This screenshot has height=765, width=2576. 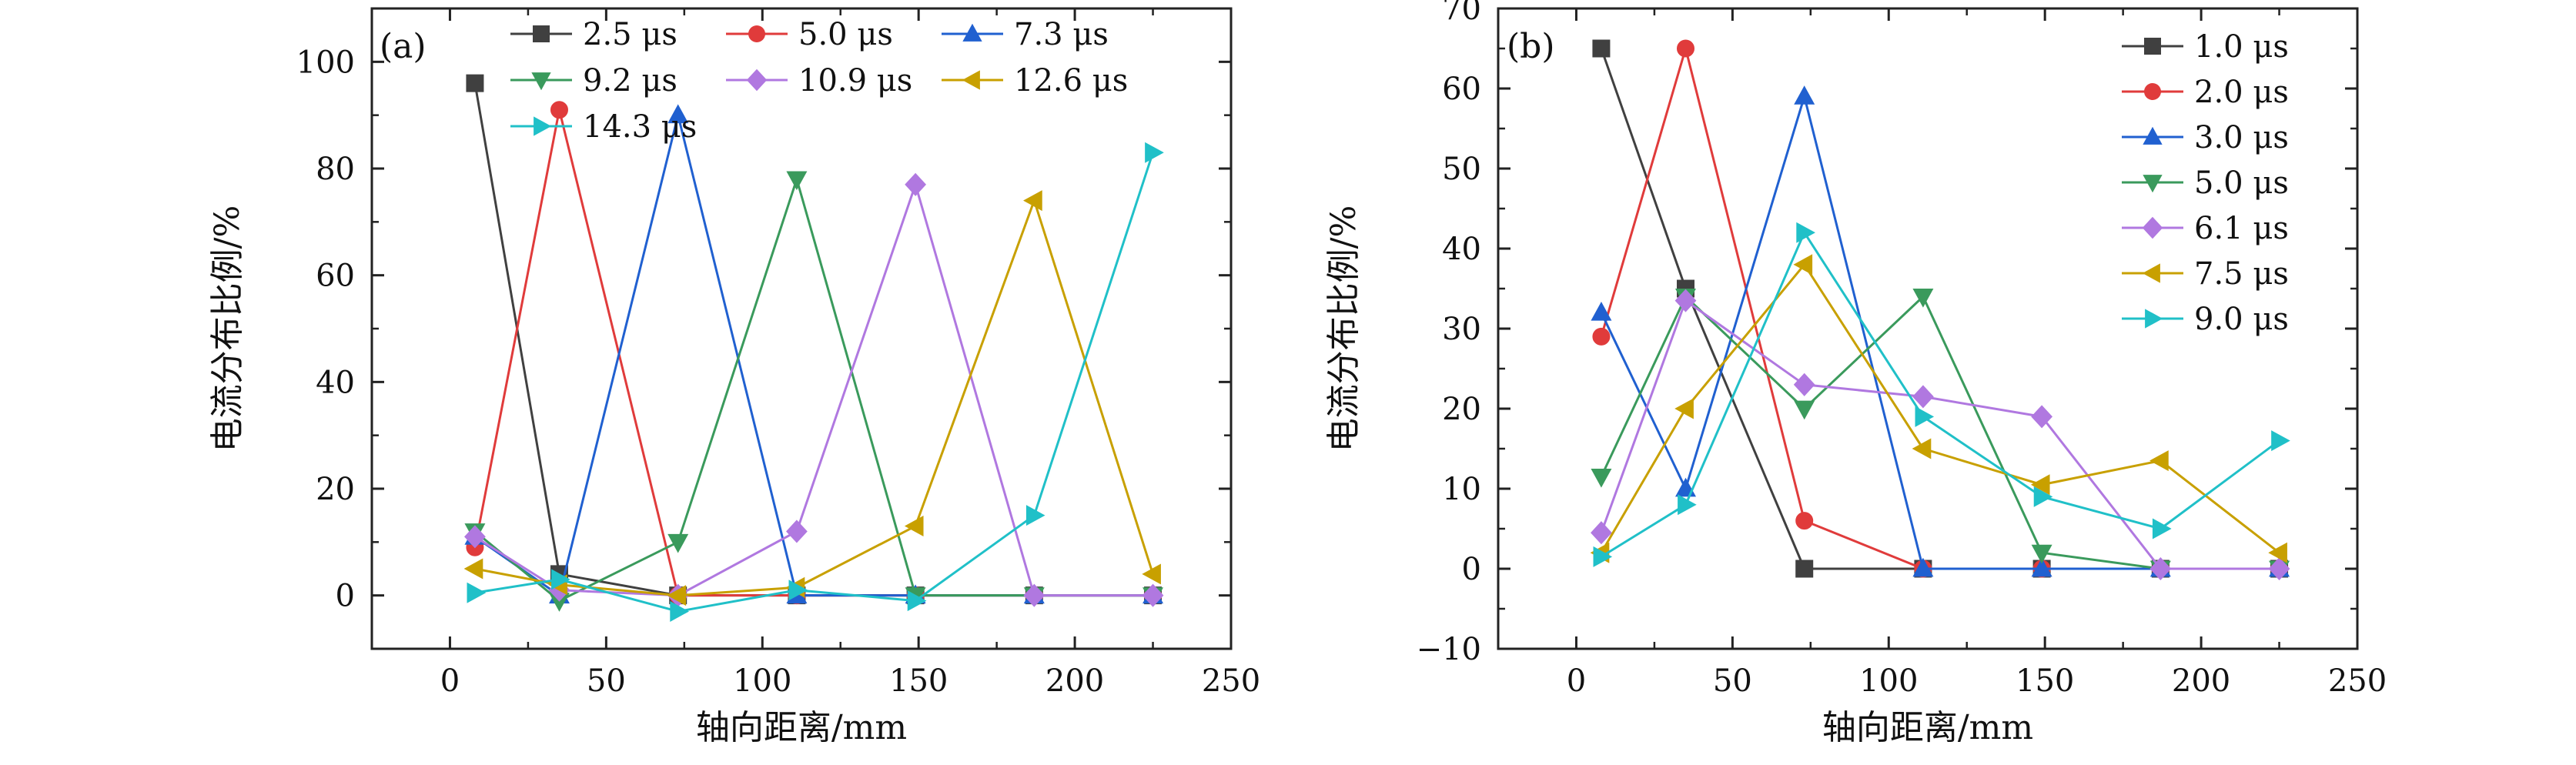 I want to click on legend-label: 6.1 μs, so click(x=2241, y=228).